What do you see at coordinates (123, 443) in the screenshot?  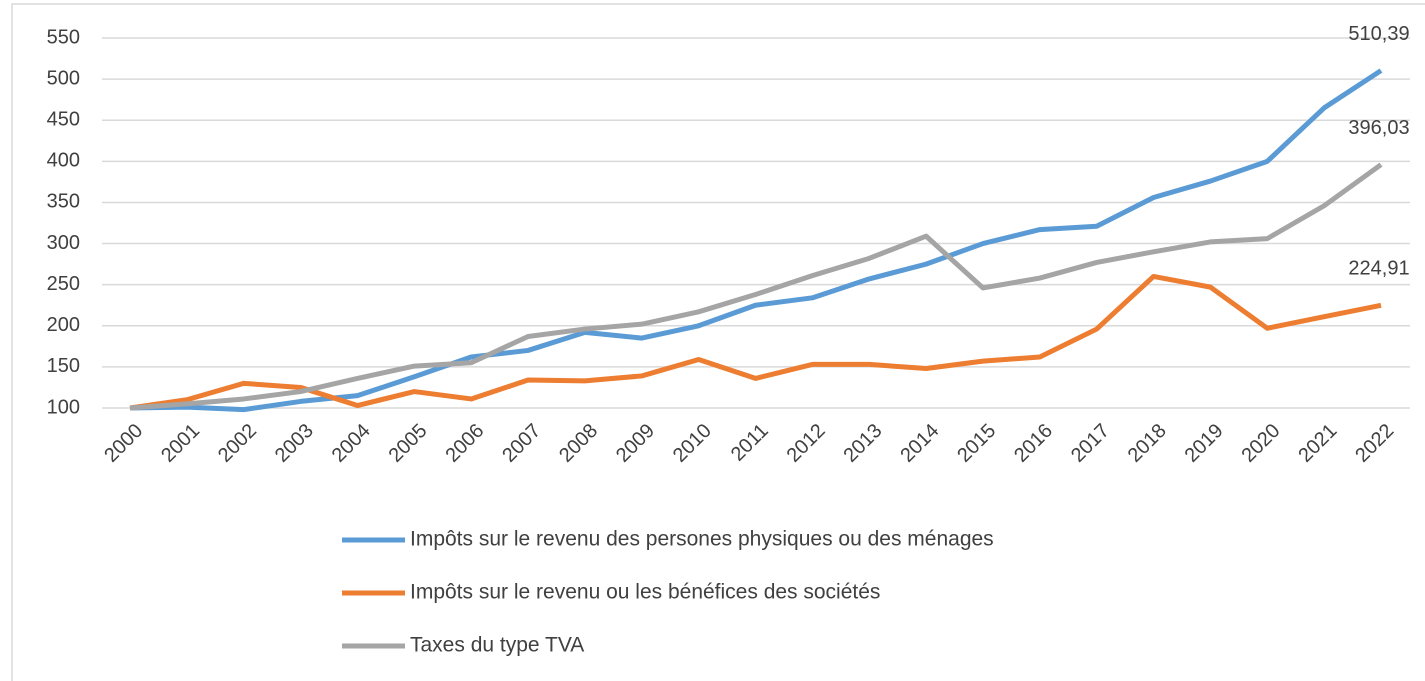 I see `x-tick-label: 2000` at bounding box center [123, 443].